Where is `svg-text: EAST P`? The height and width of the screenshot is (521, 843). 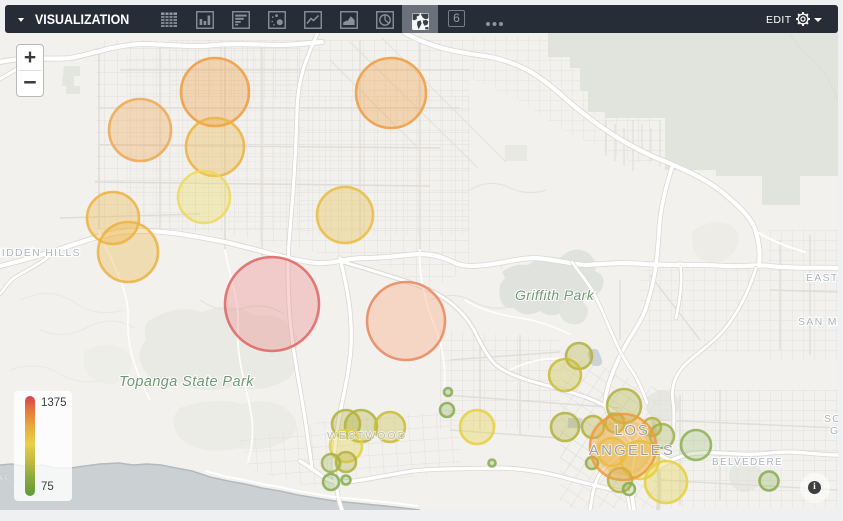 svg-text: EAST P is located at coordinates (822, 278).